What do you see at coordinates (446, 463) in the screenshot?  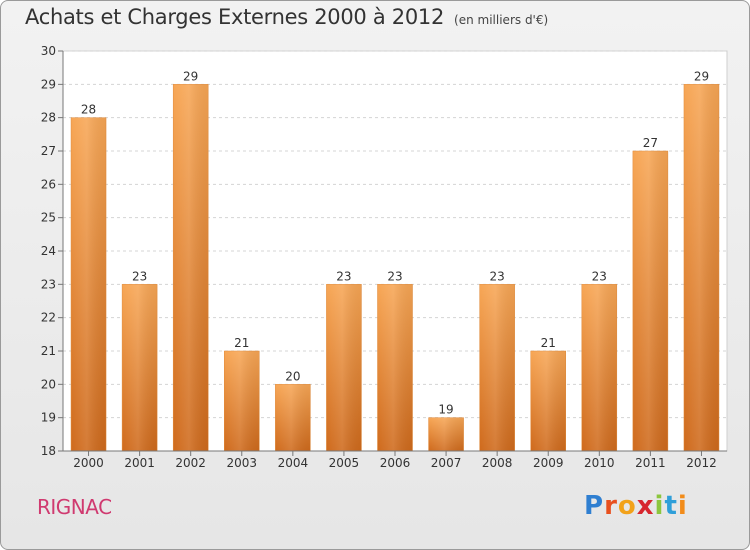 I see `x-tick-label: 2007` at bounding box center [446, 463].